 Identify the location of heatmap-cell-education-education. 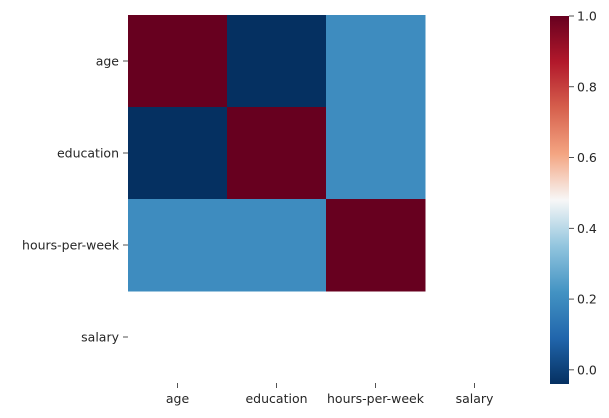
(277, 153).